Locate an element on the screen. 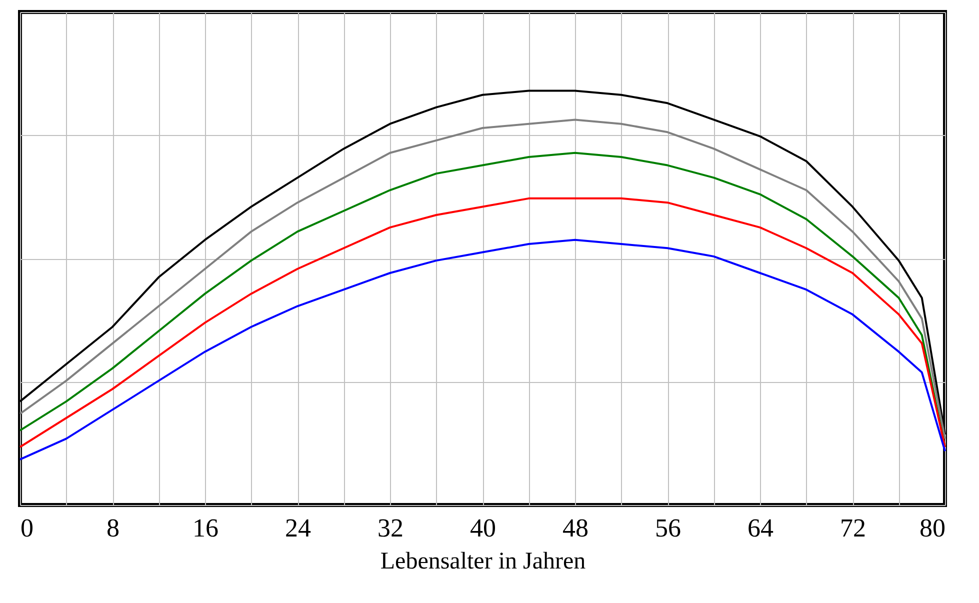 The width and height of the screenshot is (979, 603). x-tick-label: 56 is located at coordinates (668, 528).